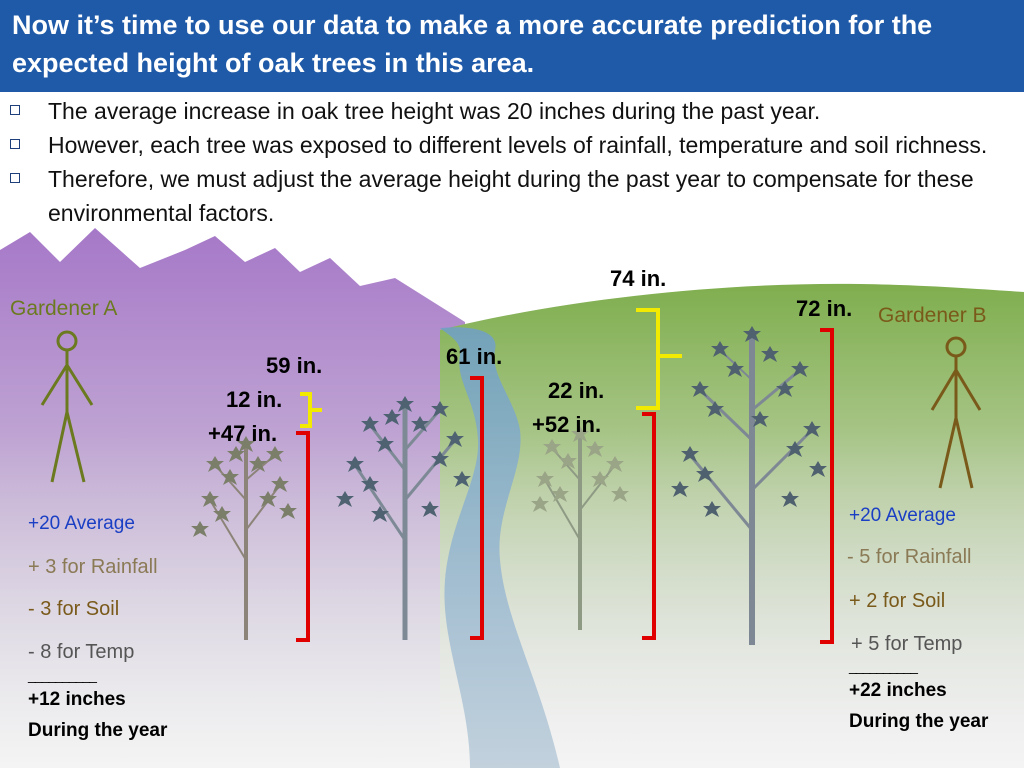  What do you see at coordinates (909, 557) in the screenshot?
I see `gardener-b-rainfall: - 5 for Rainfall` at bounding box center [909, 557].